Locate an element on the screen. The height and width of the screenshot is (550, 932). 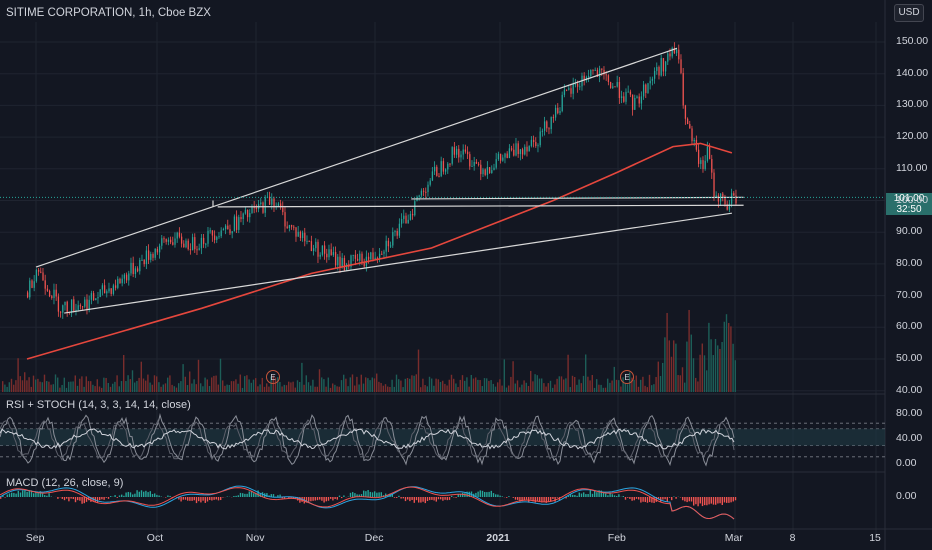
volume-bars is located at coordinates (369, 350).